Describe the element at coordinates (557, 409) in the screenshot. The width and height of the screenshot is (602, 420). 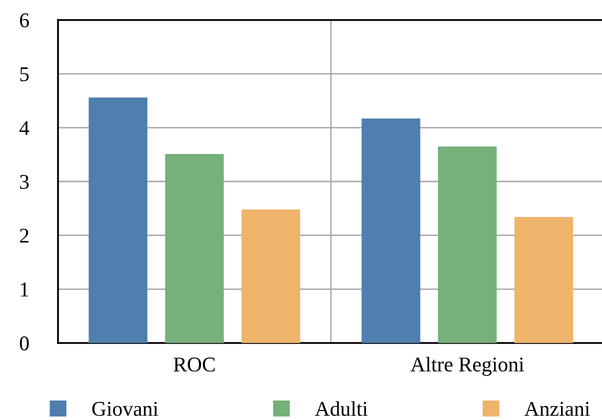
I see `legend-label: Anziani` at that location.